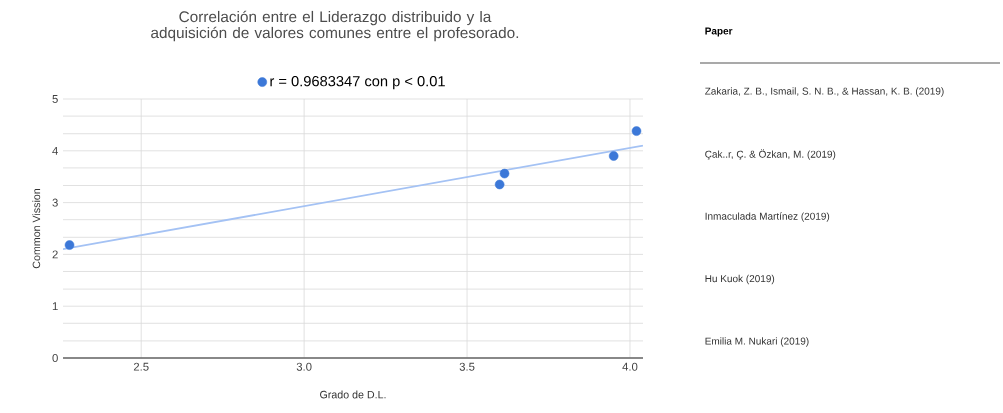  What do you see at coordinates (141, 366) in the screenshot?
I see `x-tick-label: 2.5` at bounding box center [141, 366].